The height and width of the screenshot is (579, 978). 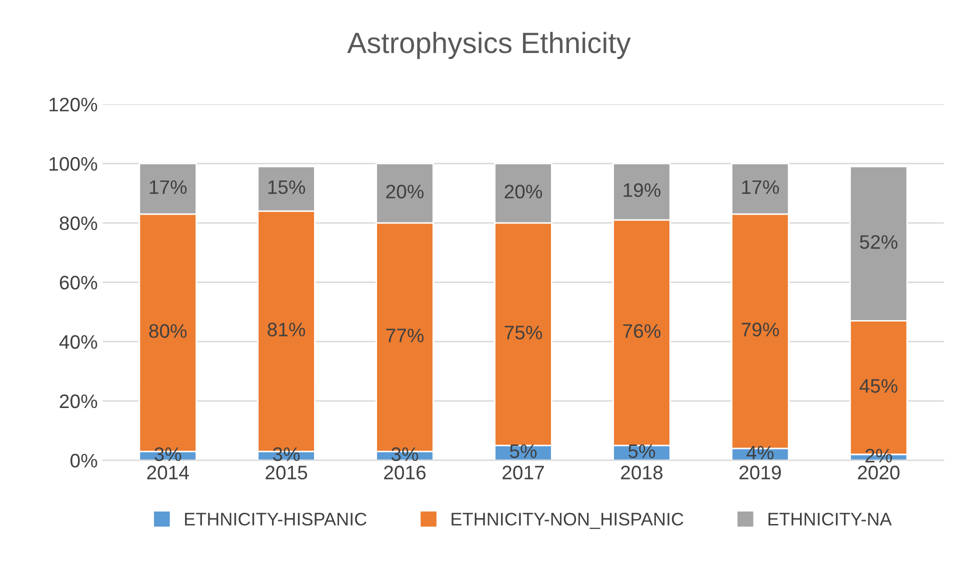 What do you see at coordinates (879, 386) in the screenshot?
I see `data-label: 45%` at bounding box center [879, 386].